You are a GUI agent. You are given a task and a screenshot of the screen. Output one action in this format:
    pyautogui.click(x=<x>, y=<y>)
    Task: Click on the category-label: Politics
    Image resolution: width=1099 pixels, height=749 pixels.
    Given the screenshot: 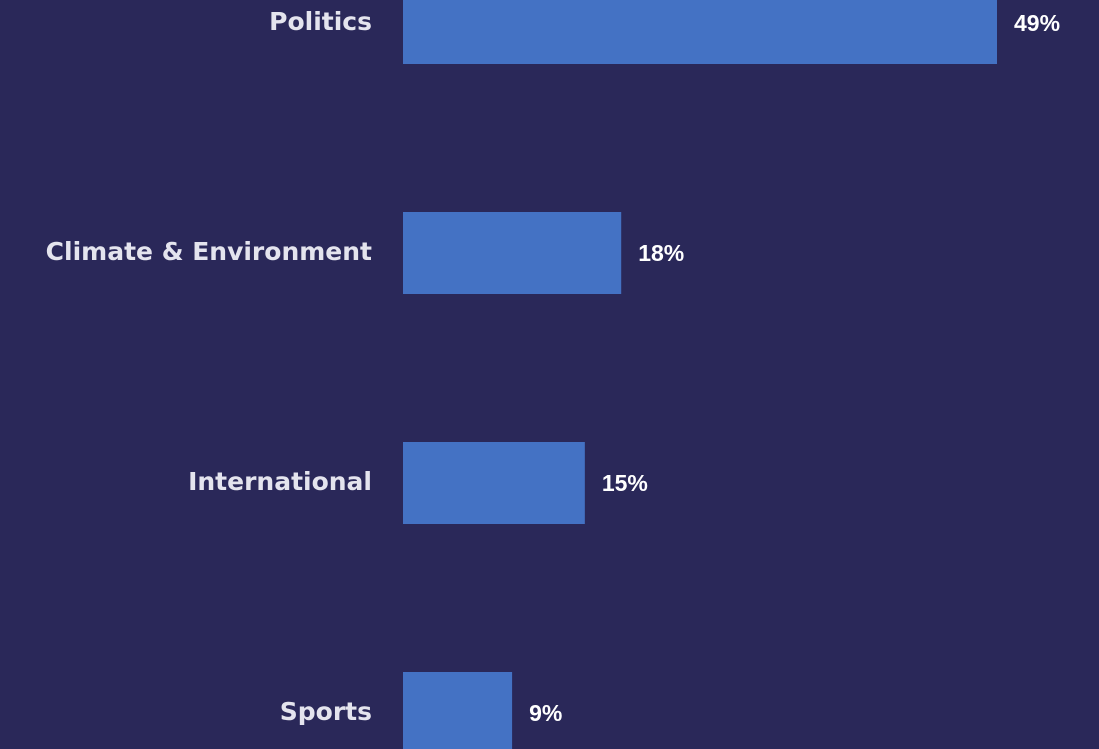 What is the action you would take?
    pyautogui.click(x=320, y=21)
    